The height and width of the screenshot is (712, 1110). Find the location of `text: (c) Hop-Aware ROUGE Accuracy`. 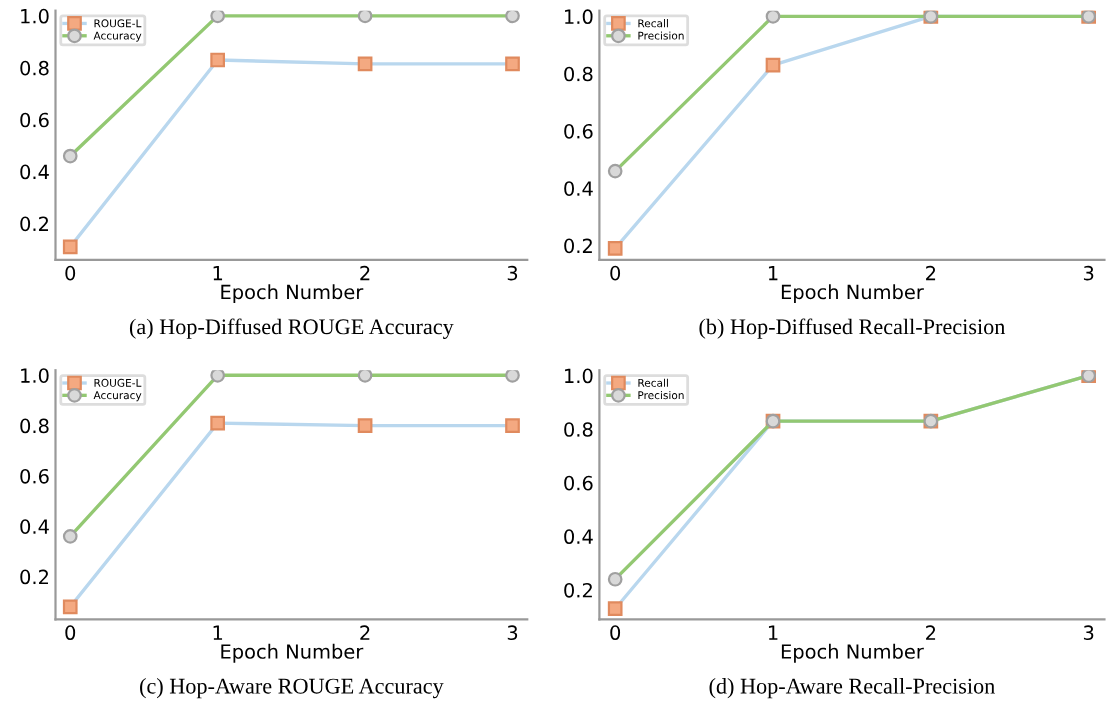

text: (c) Hop-Aware ROUGE Accuracy is located at coordinates (292, 688).